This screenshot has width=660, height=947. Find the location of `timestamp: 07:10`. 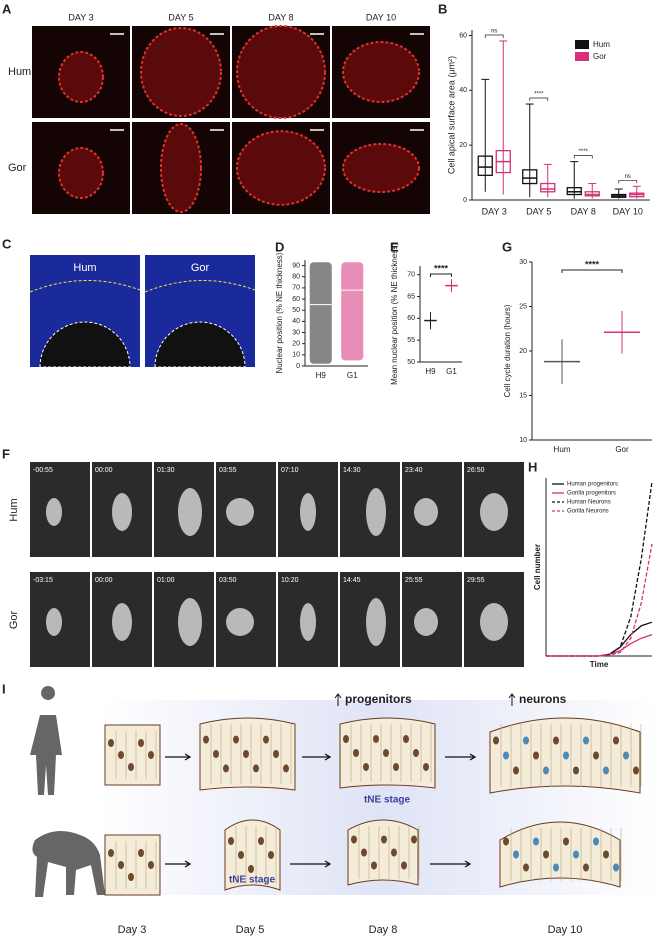

timestamp: 07:10 is located at coordinates (290, 470).